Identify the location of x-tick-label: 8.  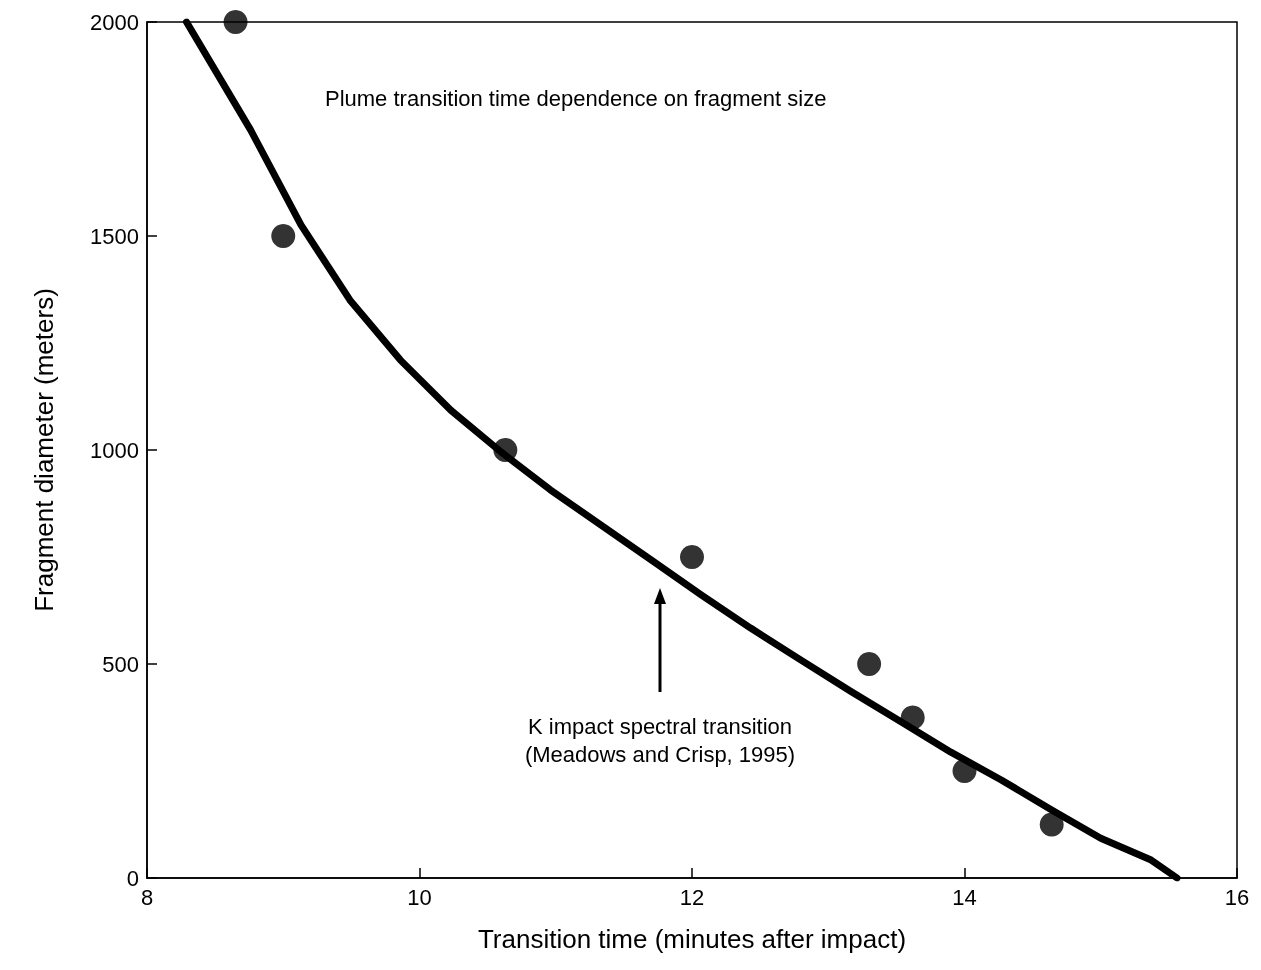
(147, 897).